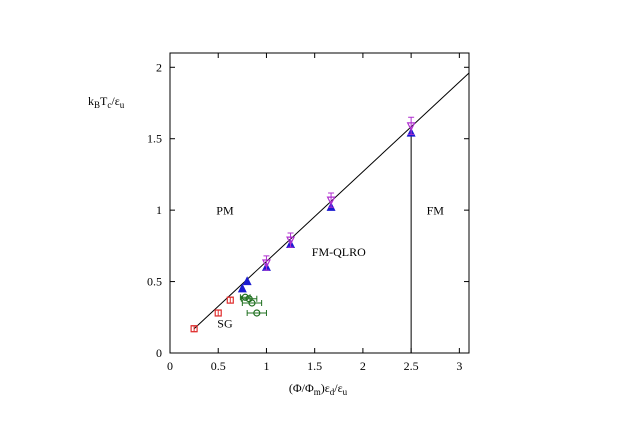  What do you see at coordinates (218, 366) in the screenshot?
I see `x-tick-label: 0.5` at bounding box center [218, 366].